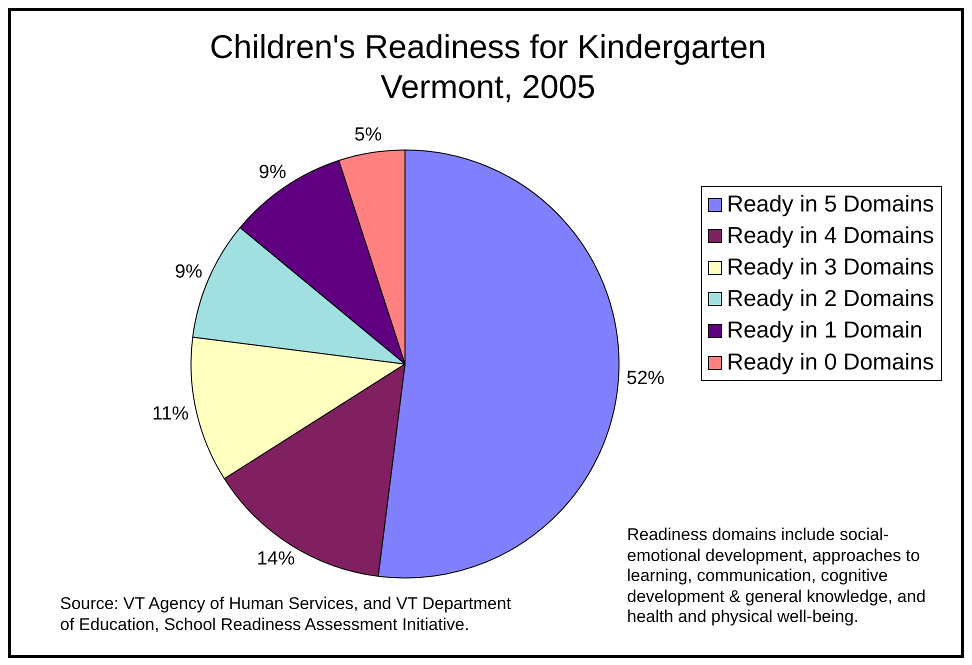 This screenshot has height=665, width=972. What do you see at coordinates (830, 361) in the screenshot?
I see `legend-label: Ready in 0 Domains` at bounding box center [830, 361].